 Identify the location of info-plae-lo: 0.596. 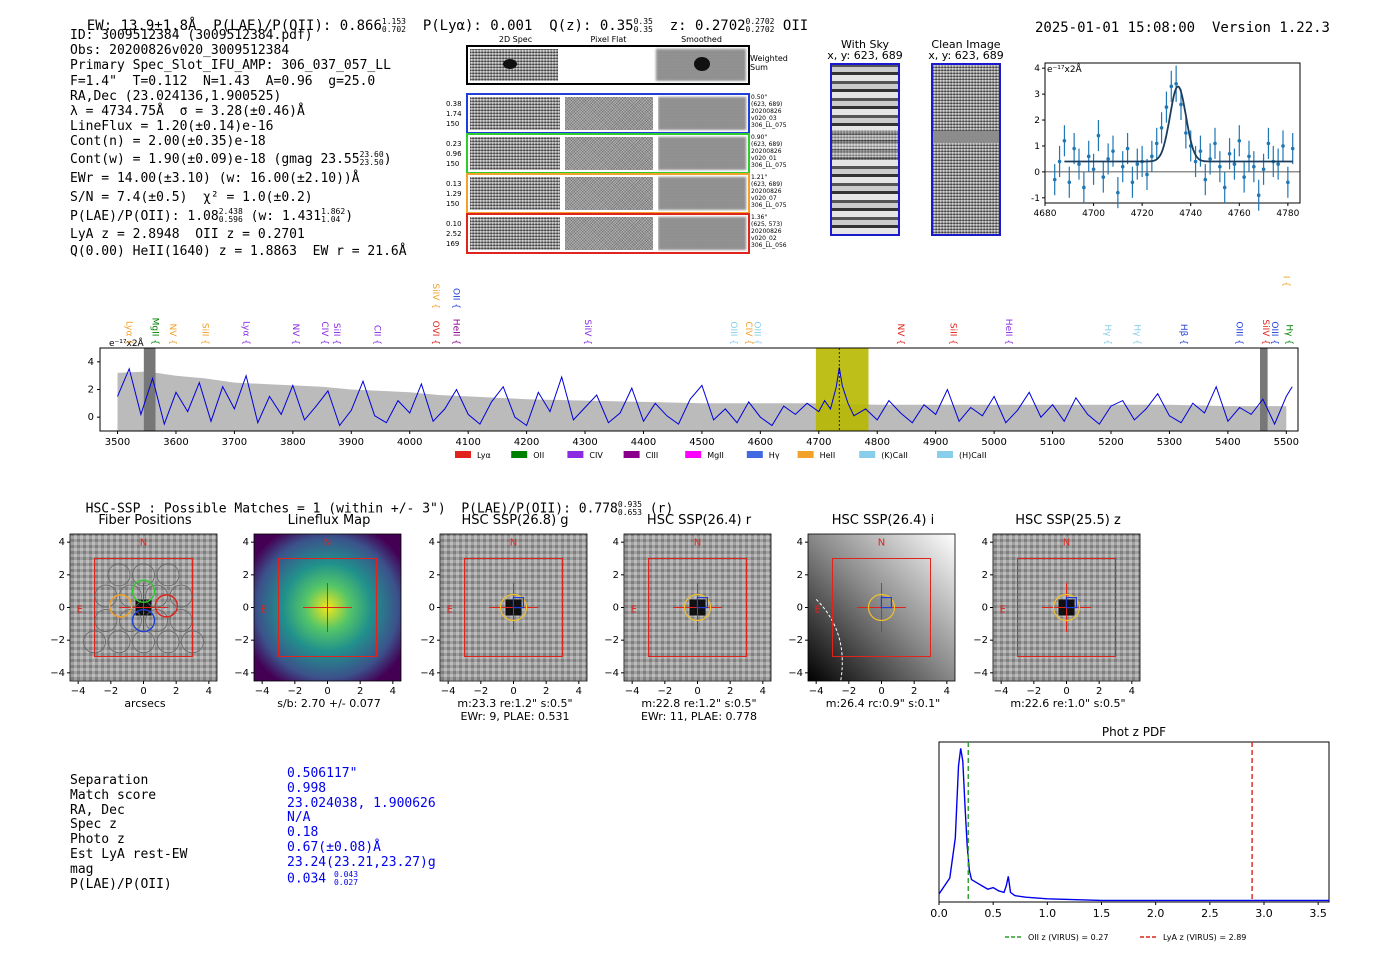
(230, 220).